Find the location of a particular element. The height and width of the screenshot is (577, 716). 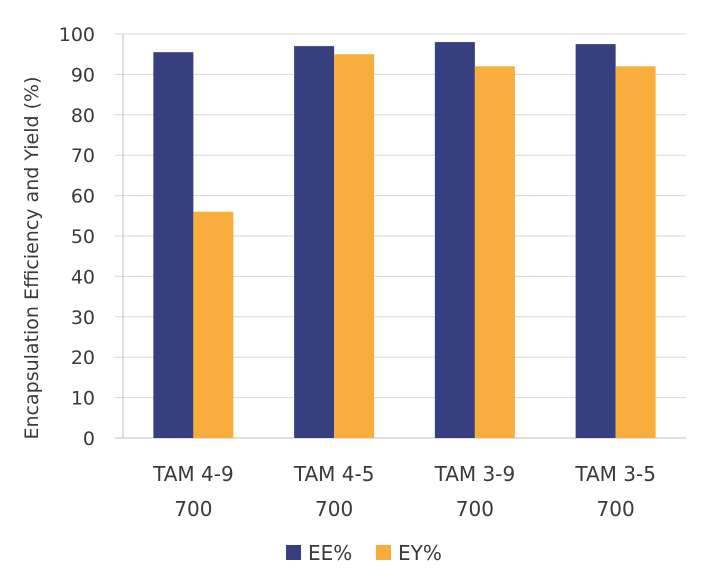

y-tick-label: 100 is located at coordinates (77, 35).